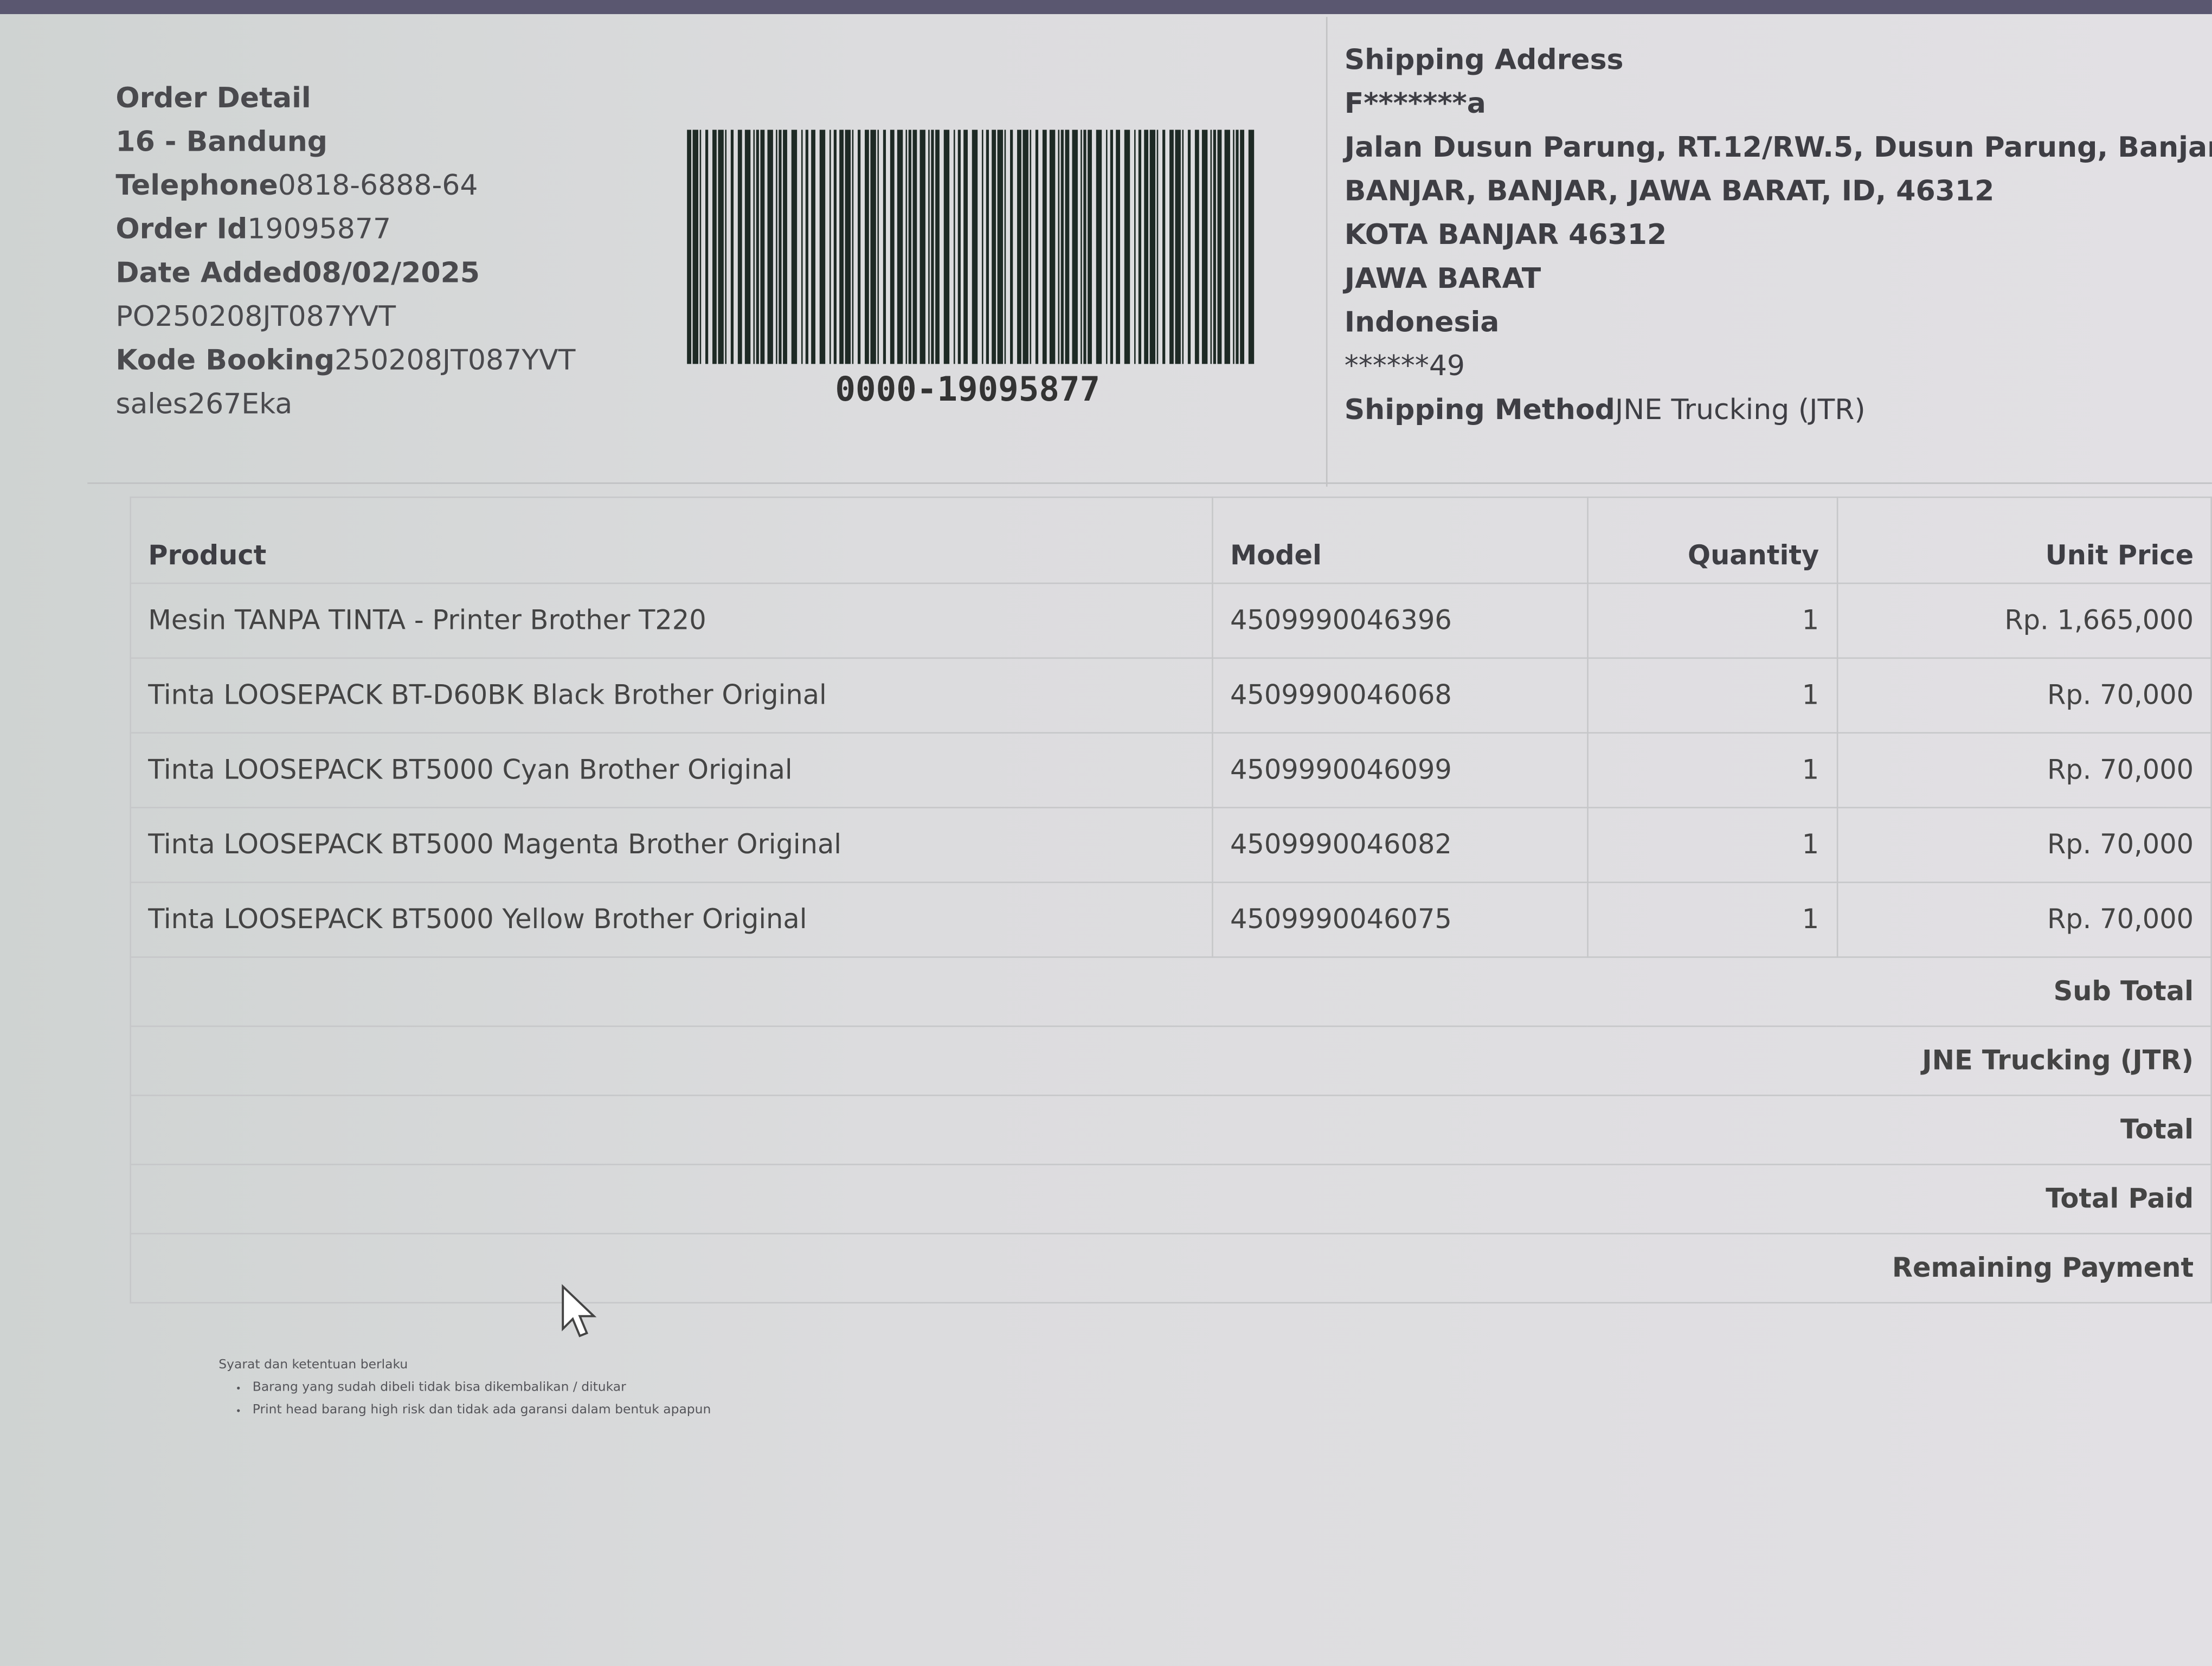 This screenshot has height=1666, width=2212. I want to click on cell-model: 4509990046099, so click(1400, 770).